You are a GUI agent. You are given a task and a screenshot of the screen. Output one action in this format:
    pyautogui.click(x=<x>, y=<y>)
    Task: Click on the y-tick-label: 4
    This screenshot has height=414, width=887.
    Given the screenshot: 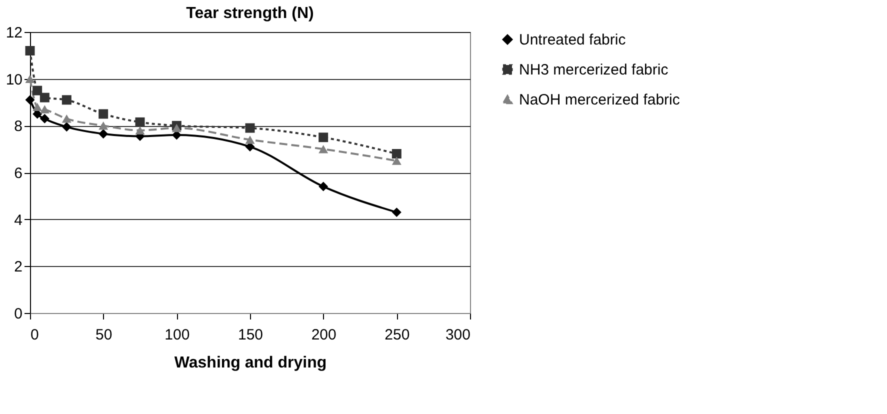 What is the action you would take?
    pyautogui.click(x=18, y=220)
    